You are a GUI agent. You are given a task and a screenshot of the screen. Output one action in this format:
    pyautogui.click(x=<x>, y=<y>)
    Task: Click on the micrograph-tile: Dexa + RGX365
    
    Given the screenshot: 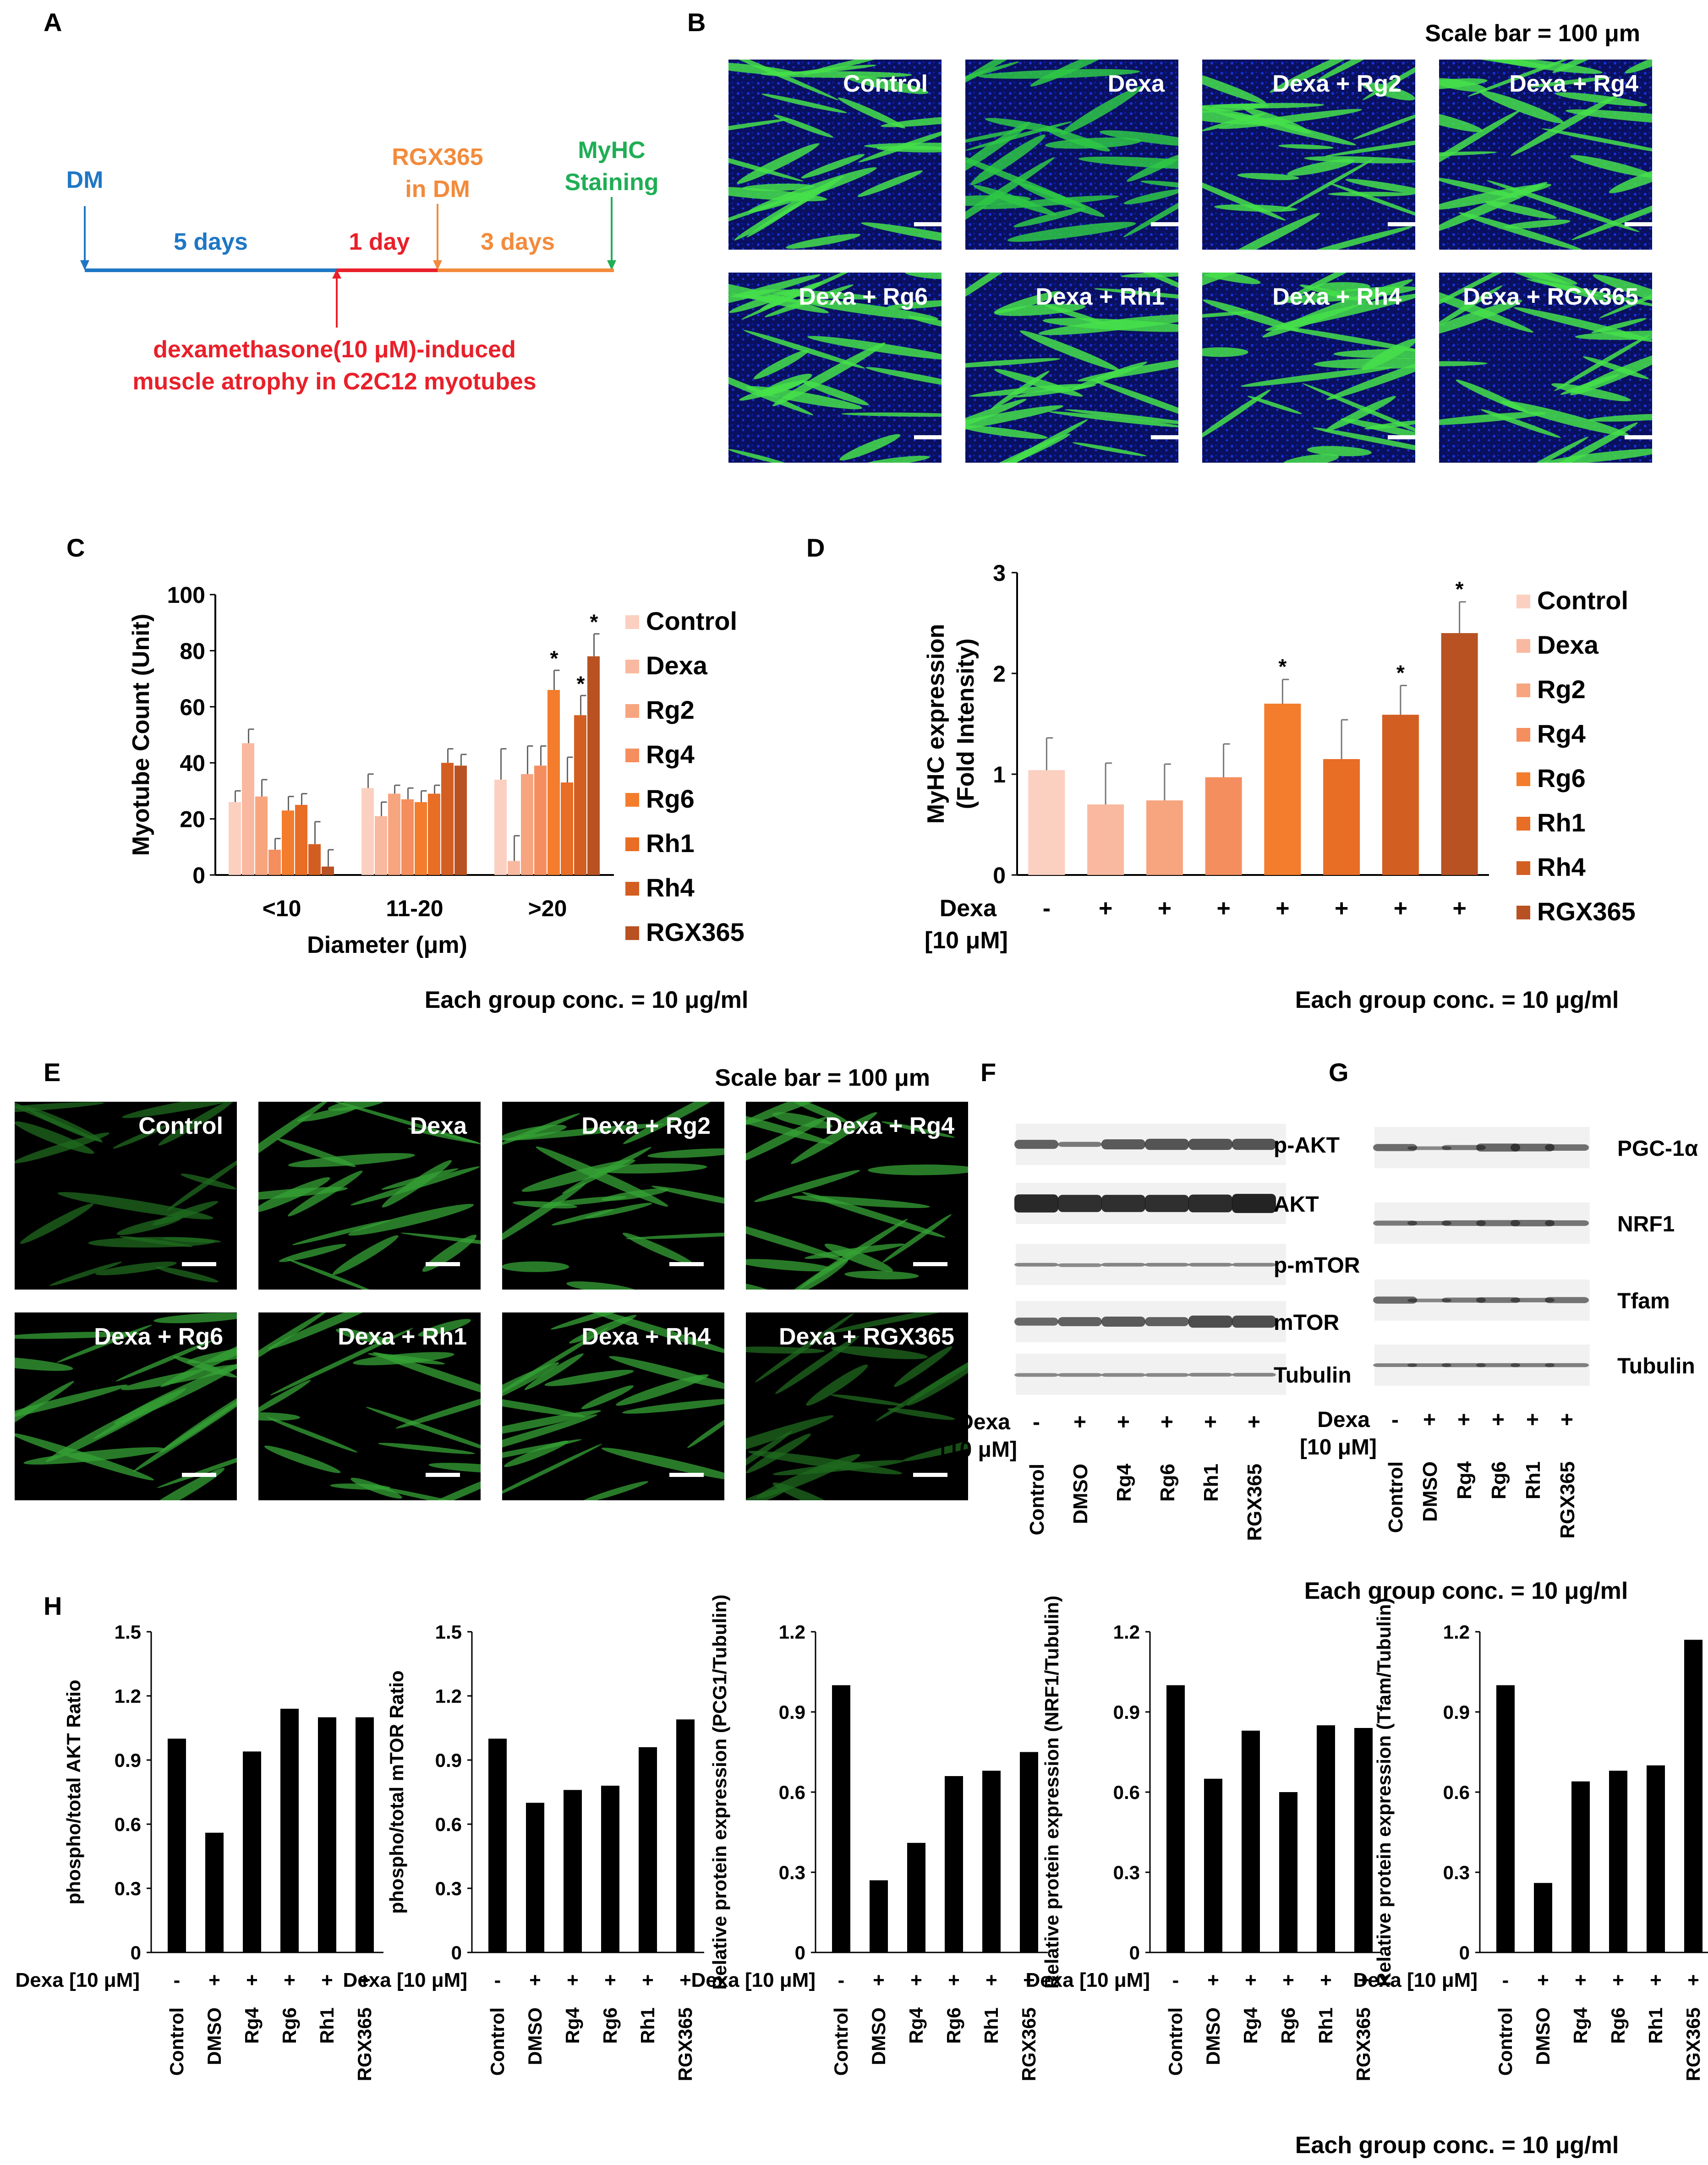 What is the action you would take?
    pyautogui.click(x=857, y=1406)
    